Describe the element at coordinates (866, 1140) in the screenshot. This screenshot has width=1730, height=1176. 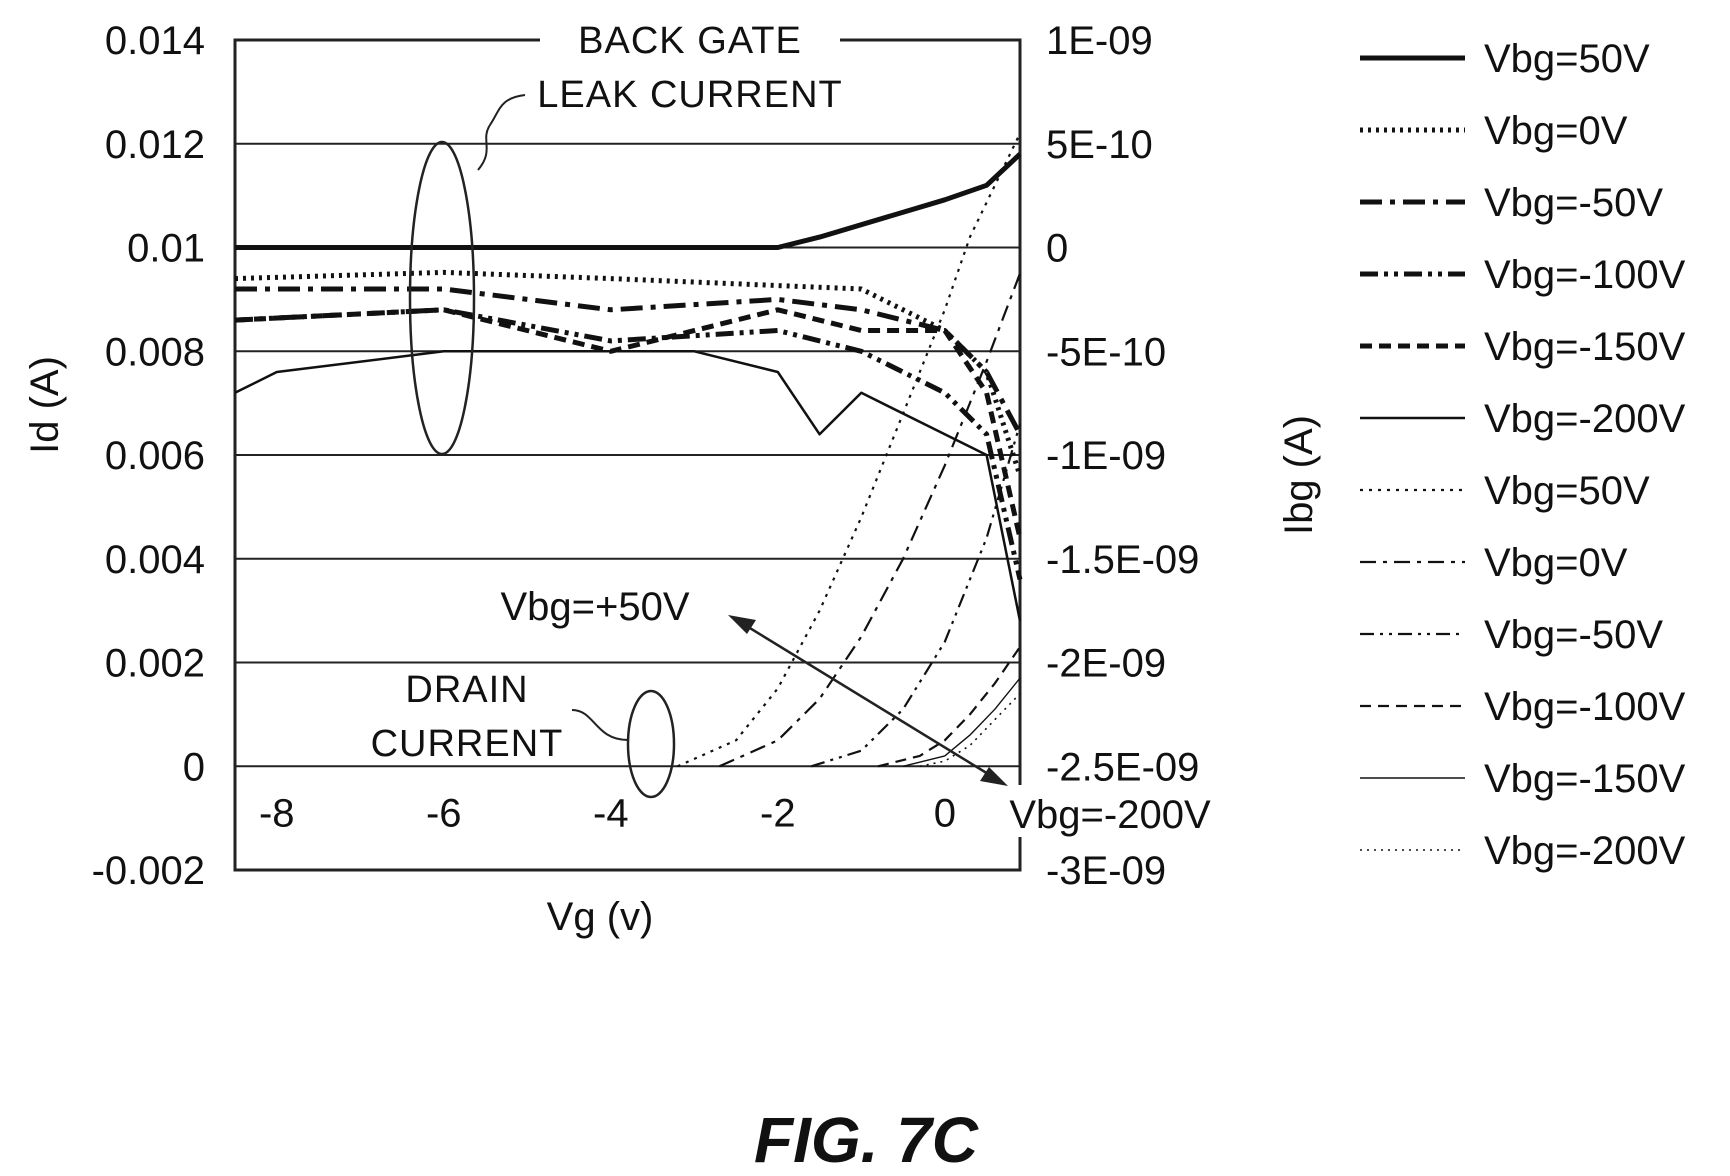
I see `figure-label: FIG. 7C` at that location.